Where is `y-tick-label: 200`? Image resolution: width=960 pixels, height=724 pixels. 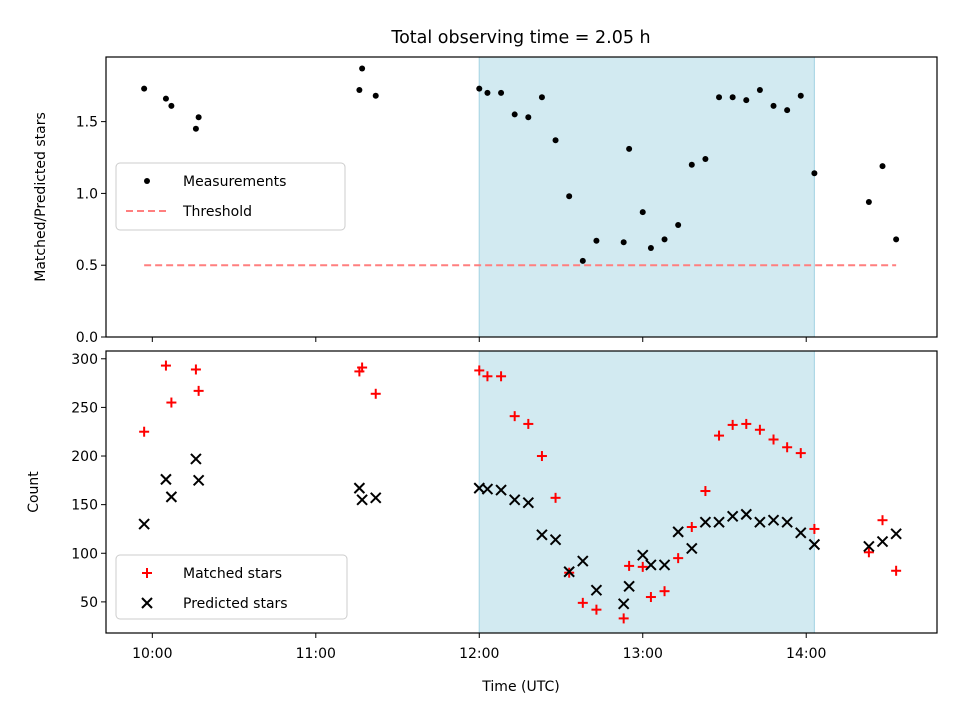 y-tick-label: 200 is located at coordinates (84, 457).